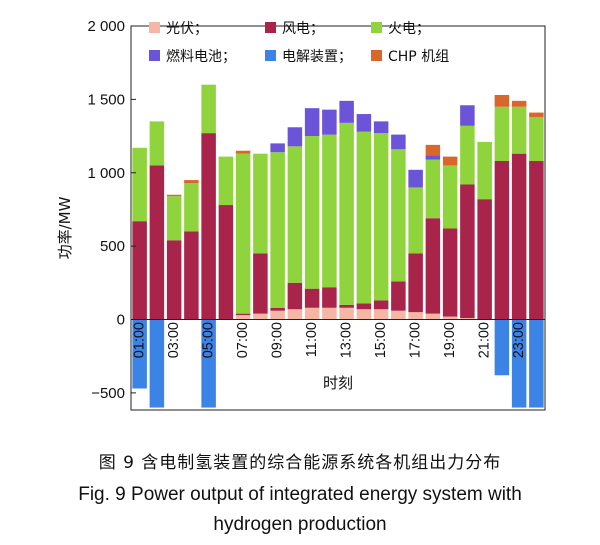 The height and width of the screenshot is (545, 600). Describe the element at coordinates (450, 197) in the screenshot. I see `bar-segment-3-1900` at that location.